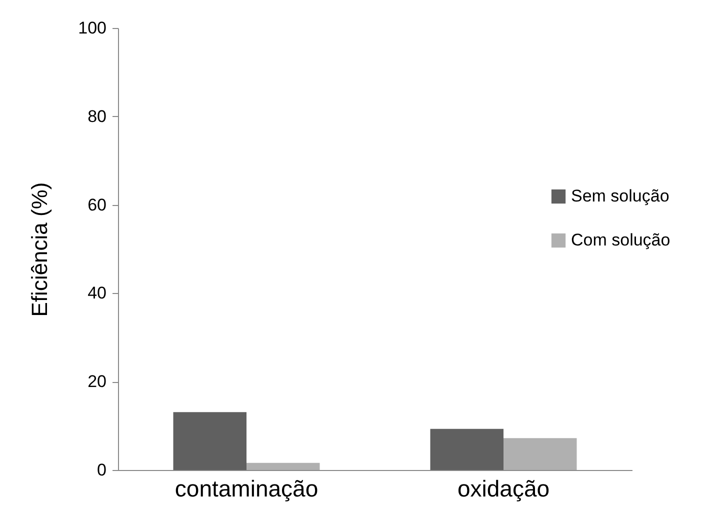 The height and width of the screenshot is (524, 711). What do you see at coordinates (92, 28) in the screenshot?
I see `y-tick-label: 100` at bounding box center [92, 28].